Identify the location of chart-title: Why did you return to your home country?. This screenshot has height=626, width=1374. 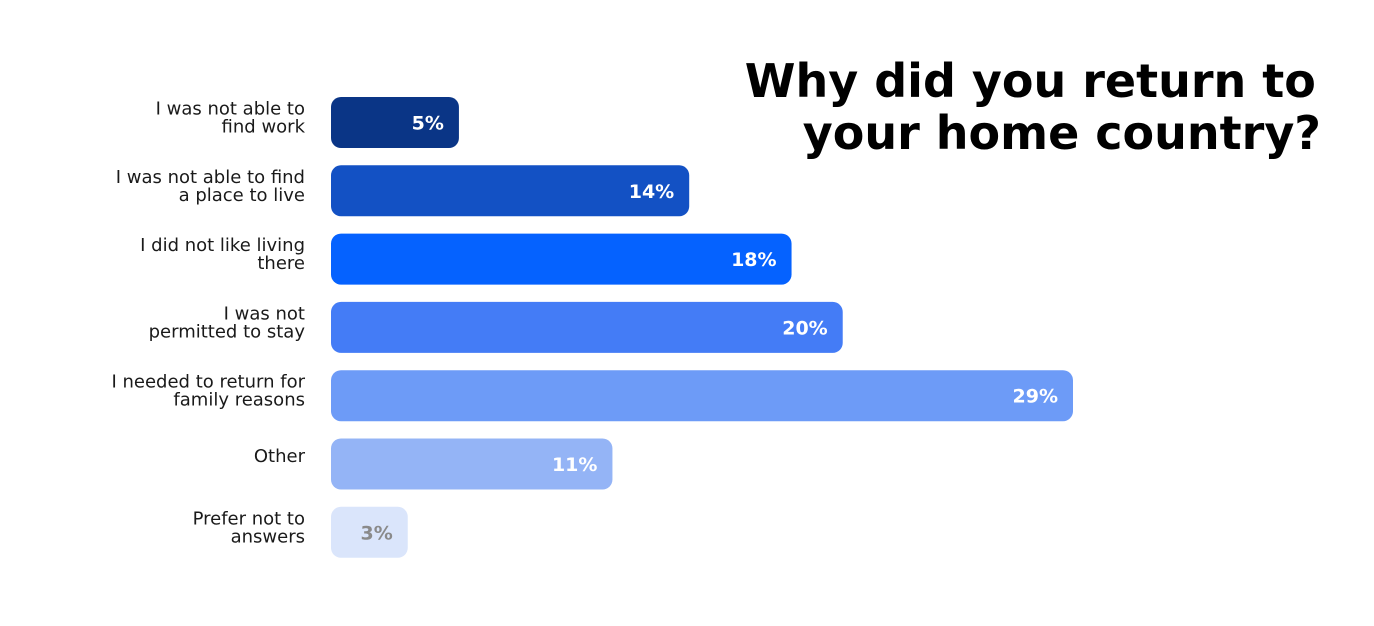
(1033, 107).